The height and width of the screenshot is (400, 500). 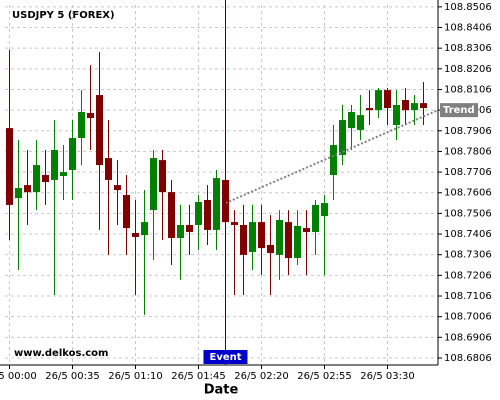 I want to click on y-tick-label: 108.8506, so click(x=468, y=7).